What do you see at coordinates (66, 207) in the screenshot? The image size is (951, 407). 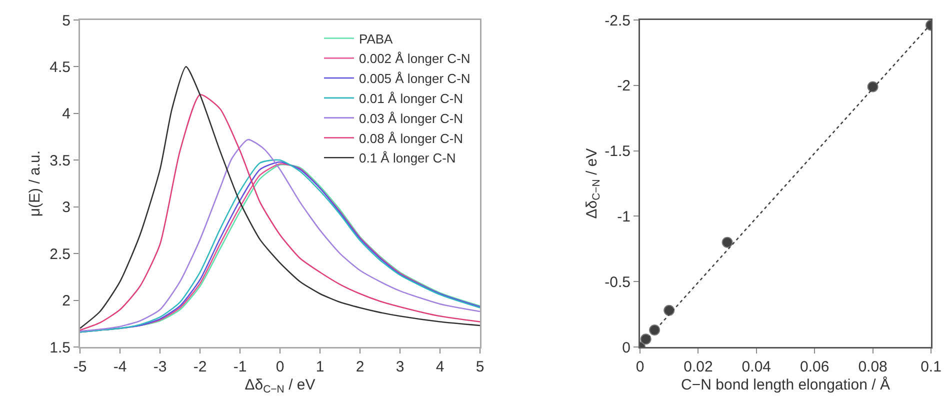 I see `y-tick-label: 3` at bounding box center [66, 207].